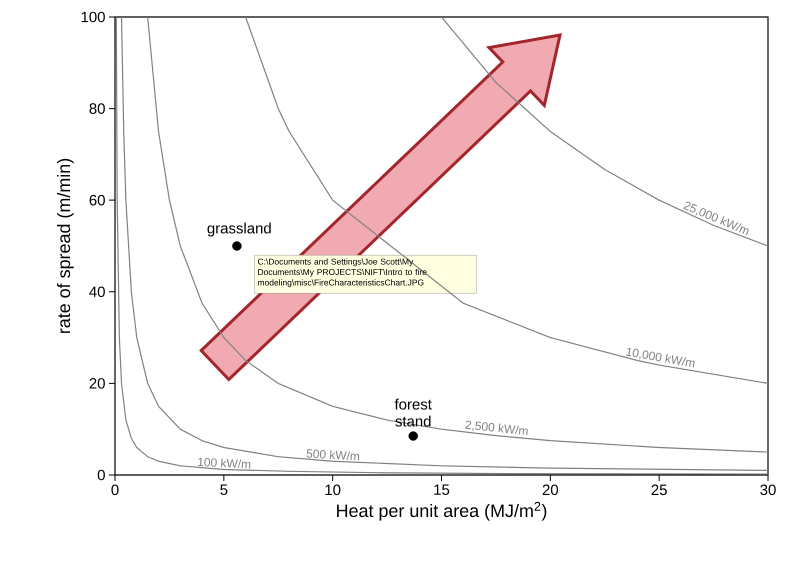 Image resolution: width=793 pixels, height=564 pixels. Describe the element at coordinates (496, 428) in the screenshot. I see `text: 2,500 kW/m` at that location.